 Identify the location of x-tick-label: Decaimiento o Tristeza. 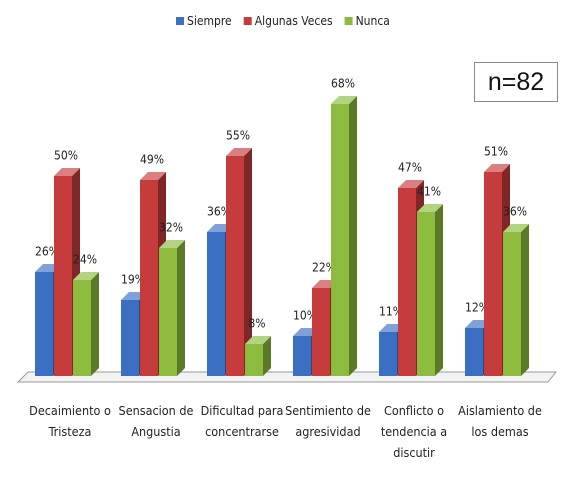
(70, 421).